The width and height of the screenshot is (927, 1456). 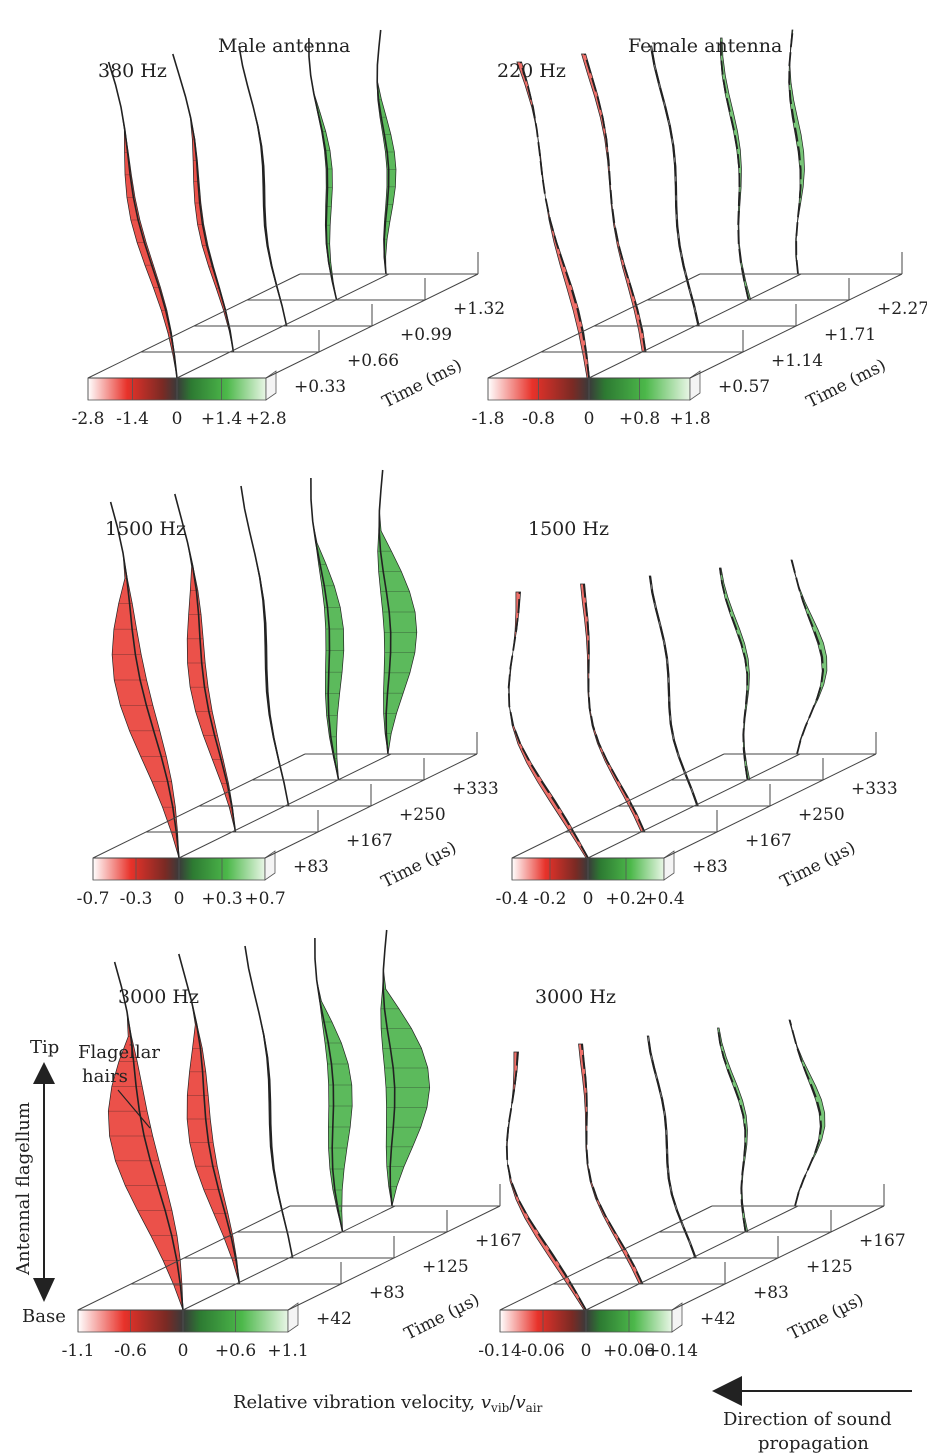 I want to click on scale-value: +0.6, so click(x=235, y=1351).